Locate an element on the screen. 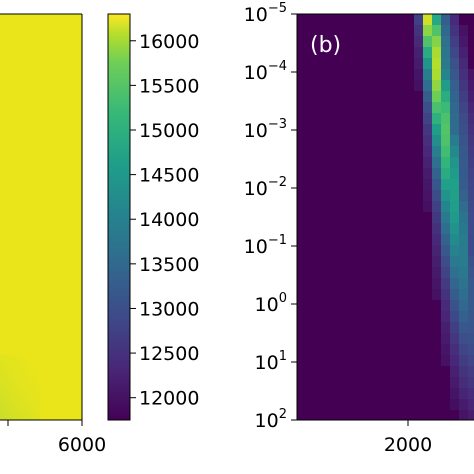 The height and width of the screenshot is (474, 474). colorbar-tick-label: 13000 is located at coordinates (169, 309).